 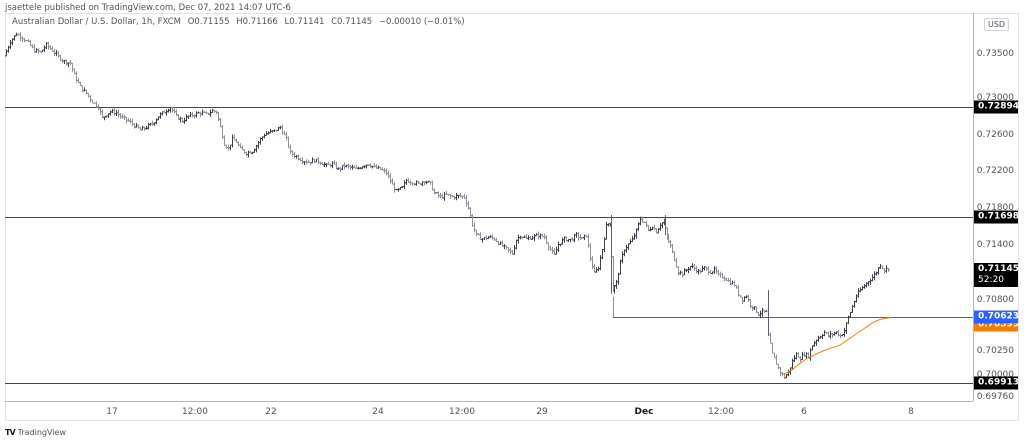 I want to click on price-tick: 0.70250, so click(x=995, y=351).